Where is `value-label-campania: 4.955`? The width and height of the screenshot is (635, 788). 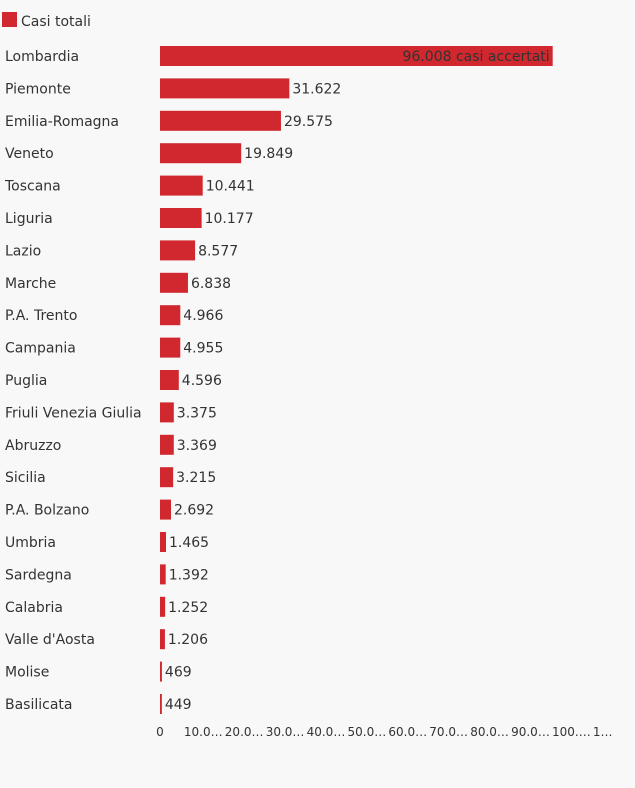
value-label-campania: 4.955 is located at coordinates (203, 349).